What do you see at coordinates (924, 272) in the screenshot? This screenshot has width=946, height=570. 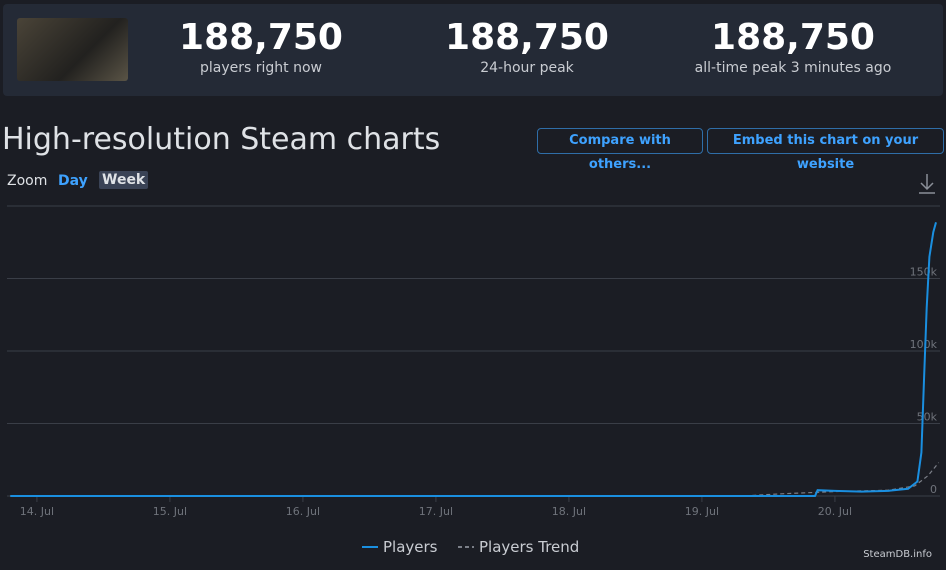 I see `y-tick-label: 150k` at bounding box center [924, 272].